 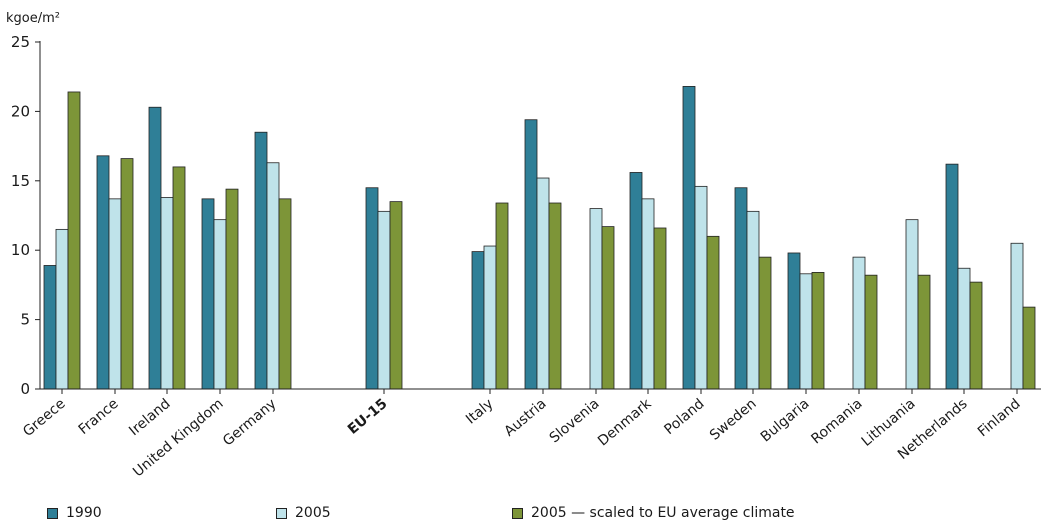 What do you see at coordinates (149, 417) in the screenshot?
I see `x-tick-label: Ireland` at bounding box center [149, 417].